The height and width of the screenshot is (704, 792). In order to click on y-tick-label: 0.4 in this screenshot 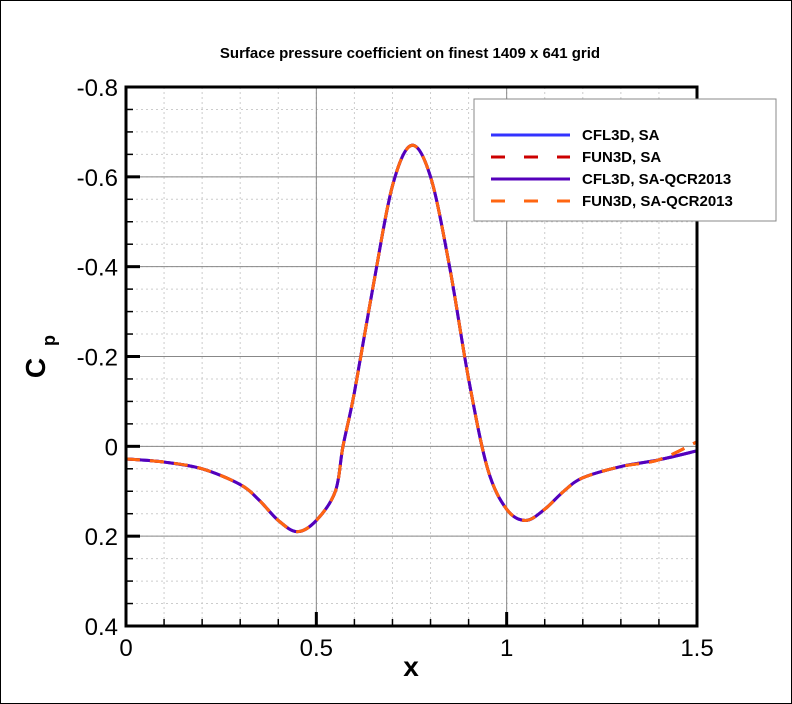, I will do `click(101, 627)`.